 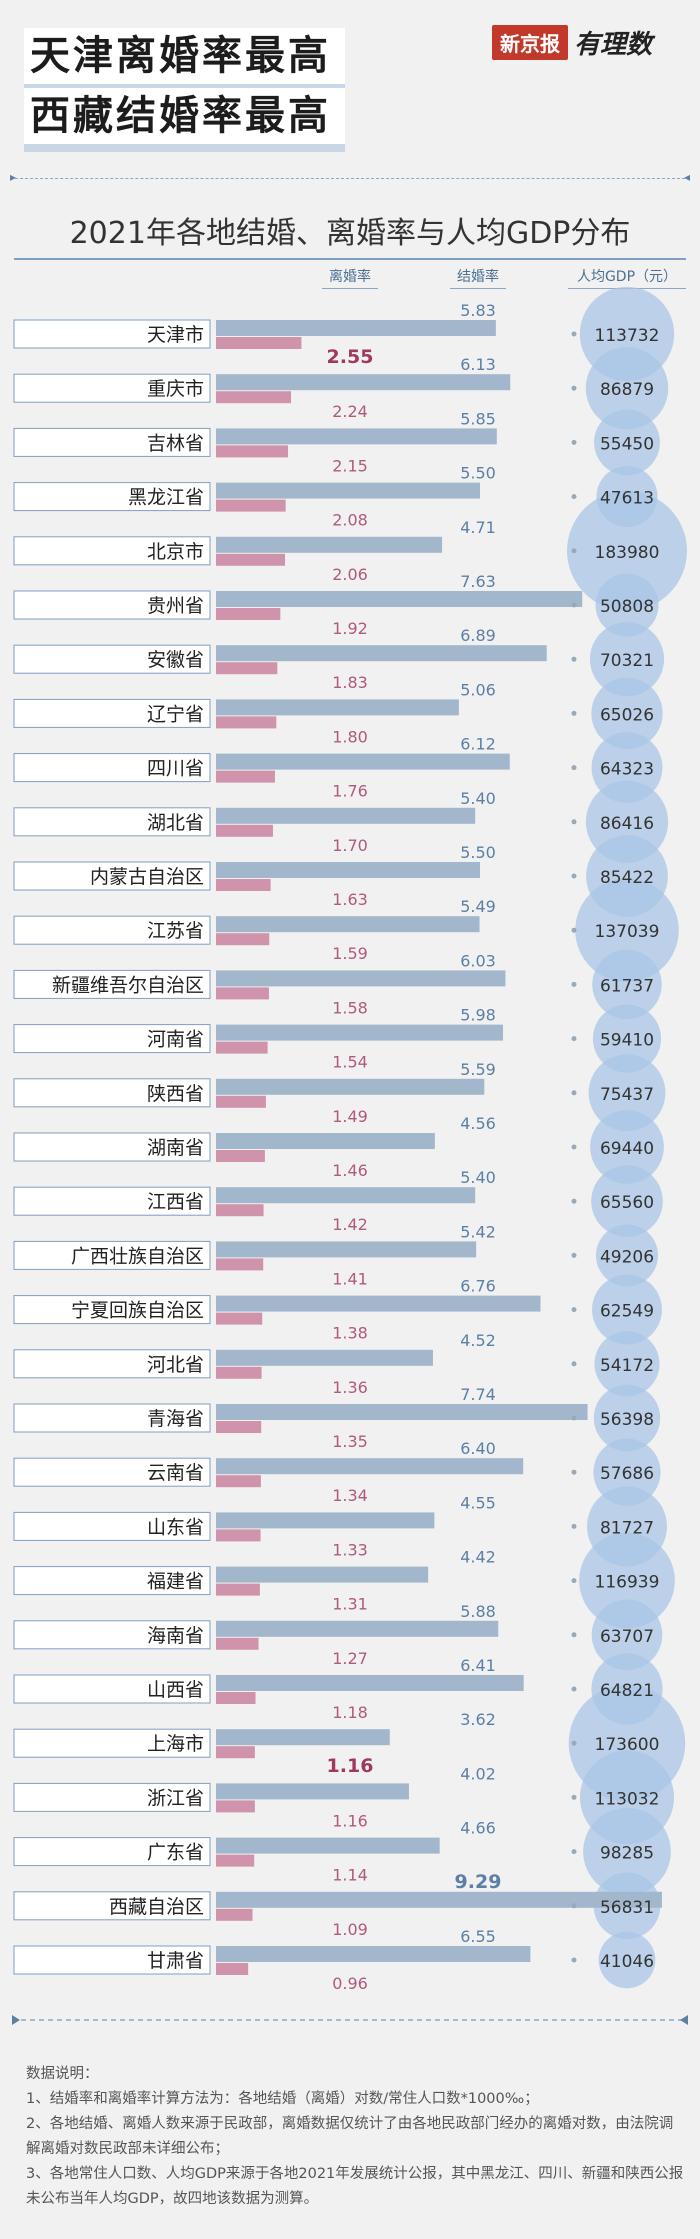 What do you see at coordinates (478, 364) in the screenshot?
I see `marriage-value: 6.13` at bounding box center [478, 364].